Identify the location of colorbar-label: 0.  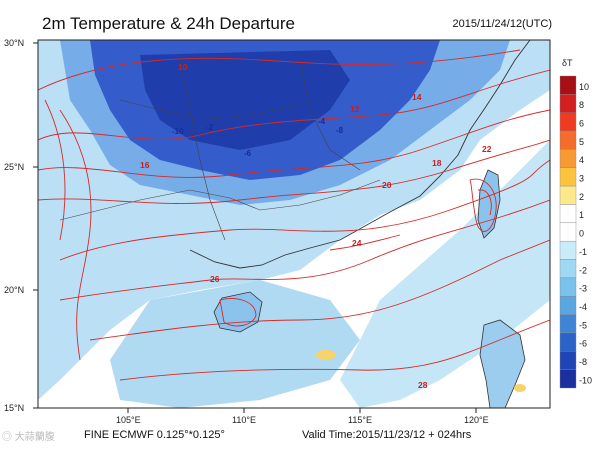
(581, 234).